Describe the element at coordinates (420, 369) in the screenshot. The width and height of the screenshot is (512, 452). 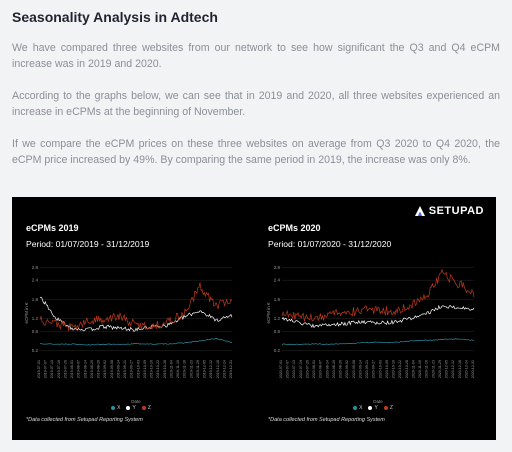
I see `x-tick-label: 2020-11-10` at that location.